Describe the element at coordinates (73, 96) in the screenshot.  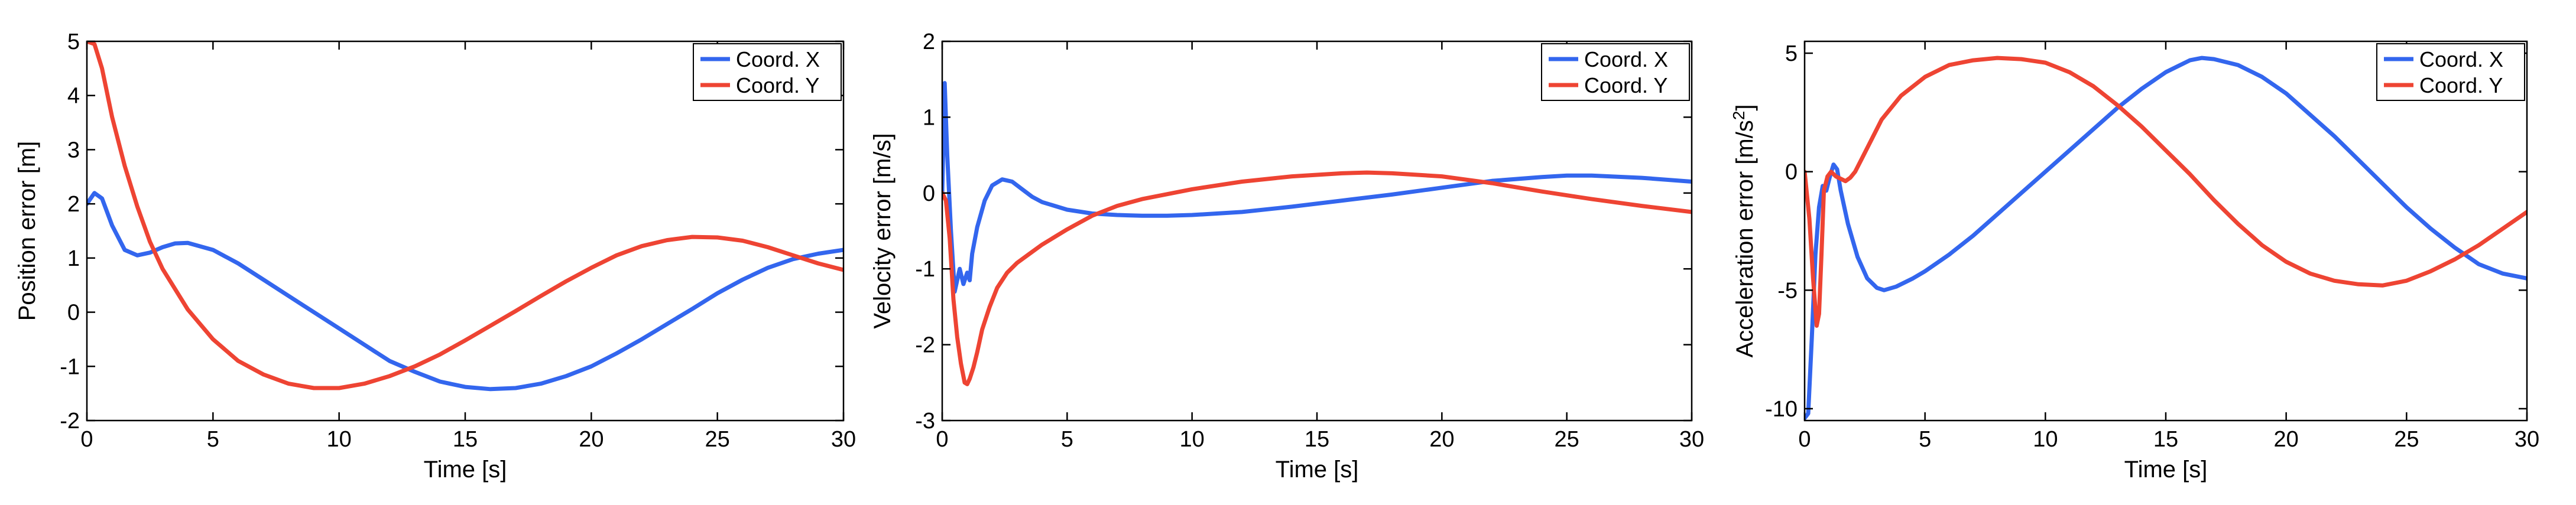
I see `y-tick-label: 4` at that location.